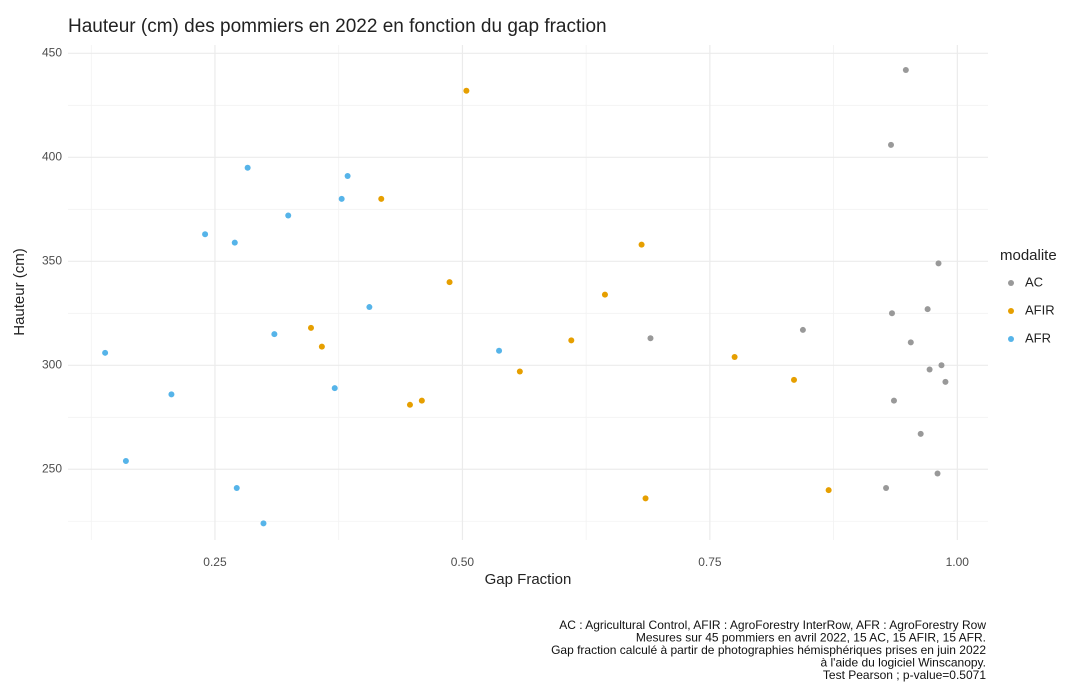  Describe the element at coordinates (1028, 255) in the screenshot. I see `legend-title: modalite` at that location.